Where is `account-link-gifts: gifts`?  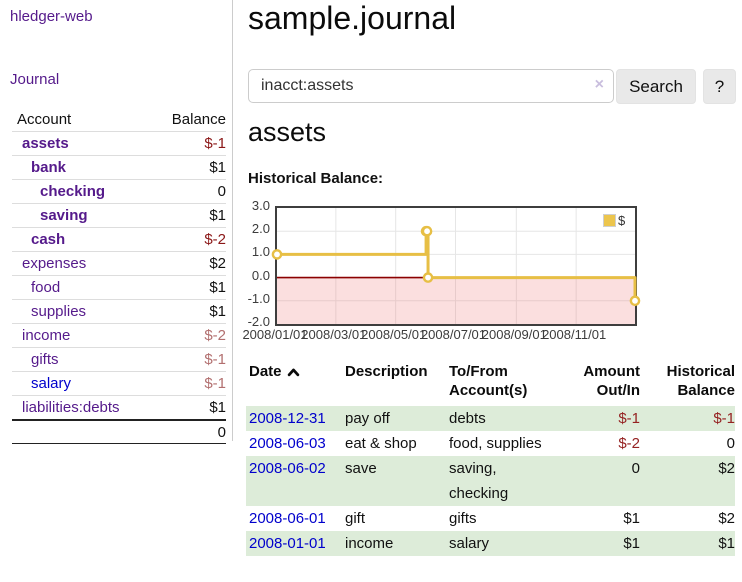
account-link-gifts: gifts is located at coordinates (45, 359).